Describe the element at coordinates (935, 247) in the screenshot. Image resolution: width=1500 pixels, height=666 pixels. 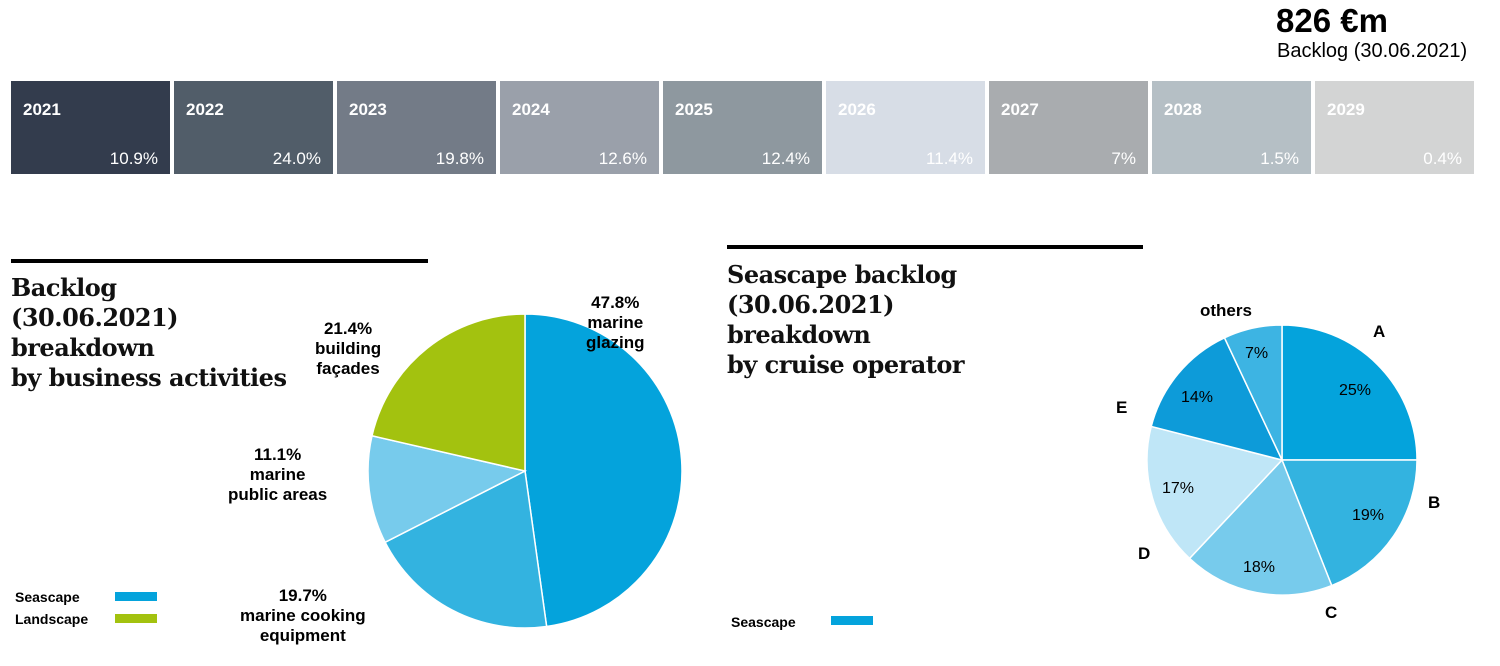
I see `section-divider-right` at that location.